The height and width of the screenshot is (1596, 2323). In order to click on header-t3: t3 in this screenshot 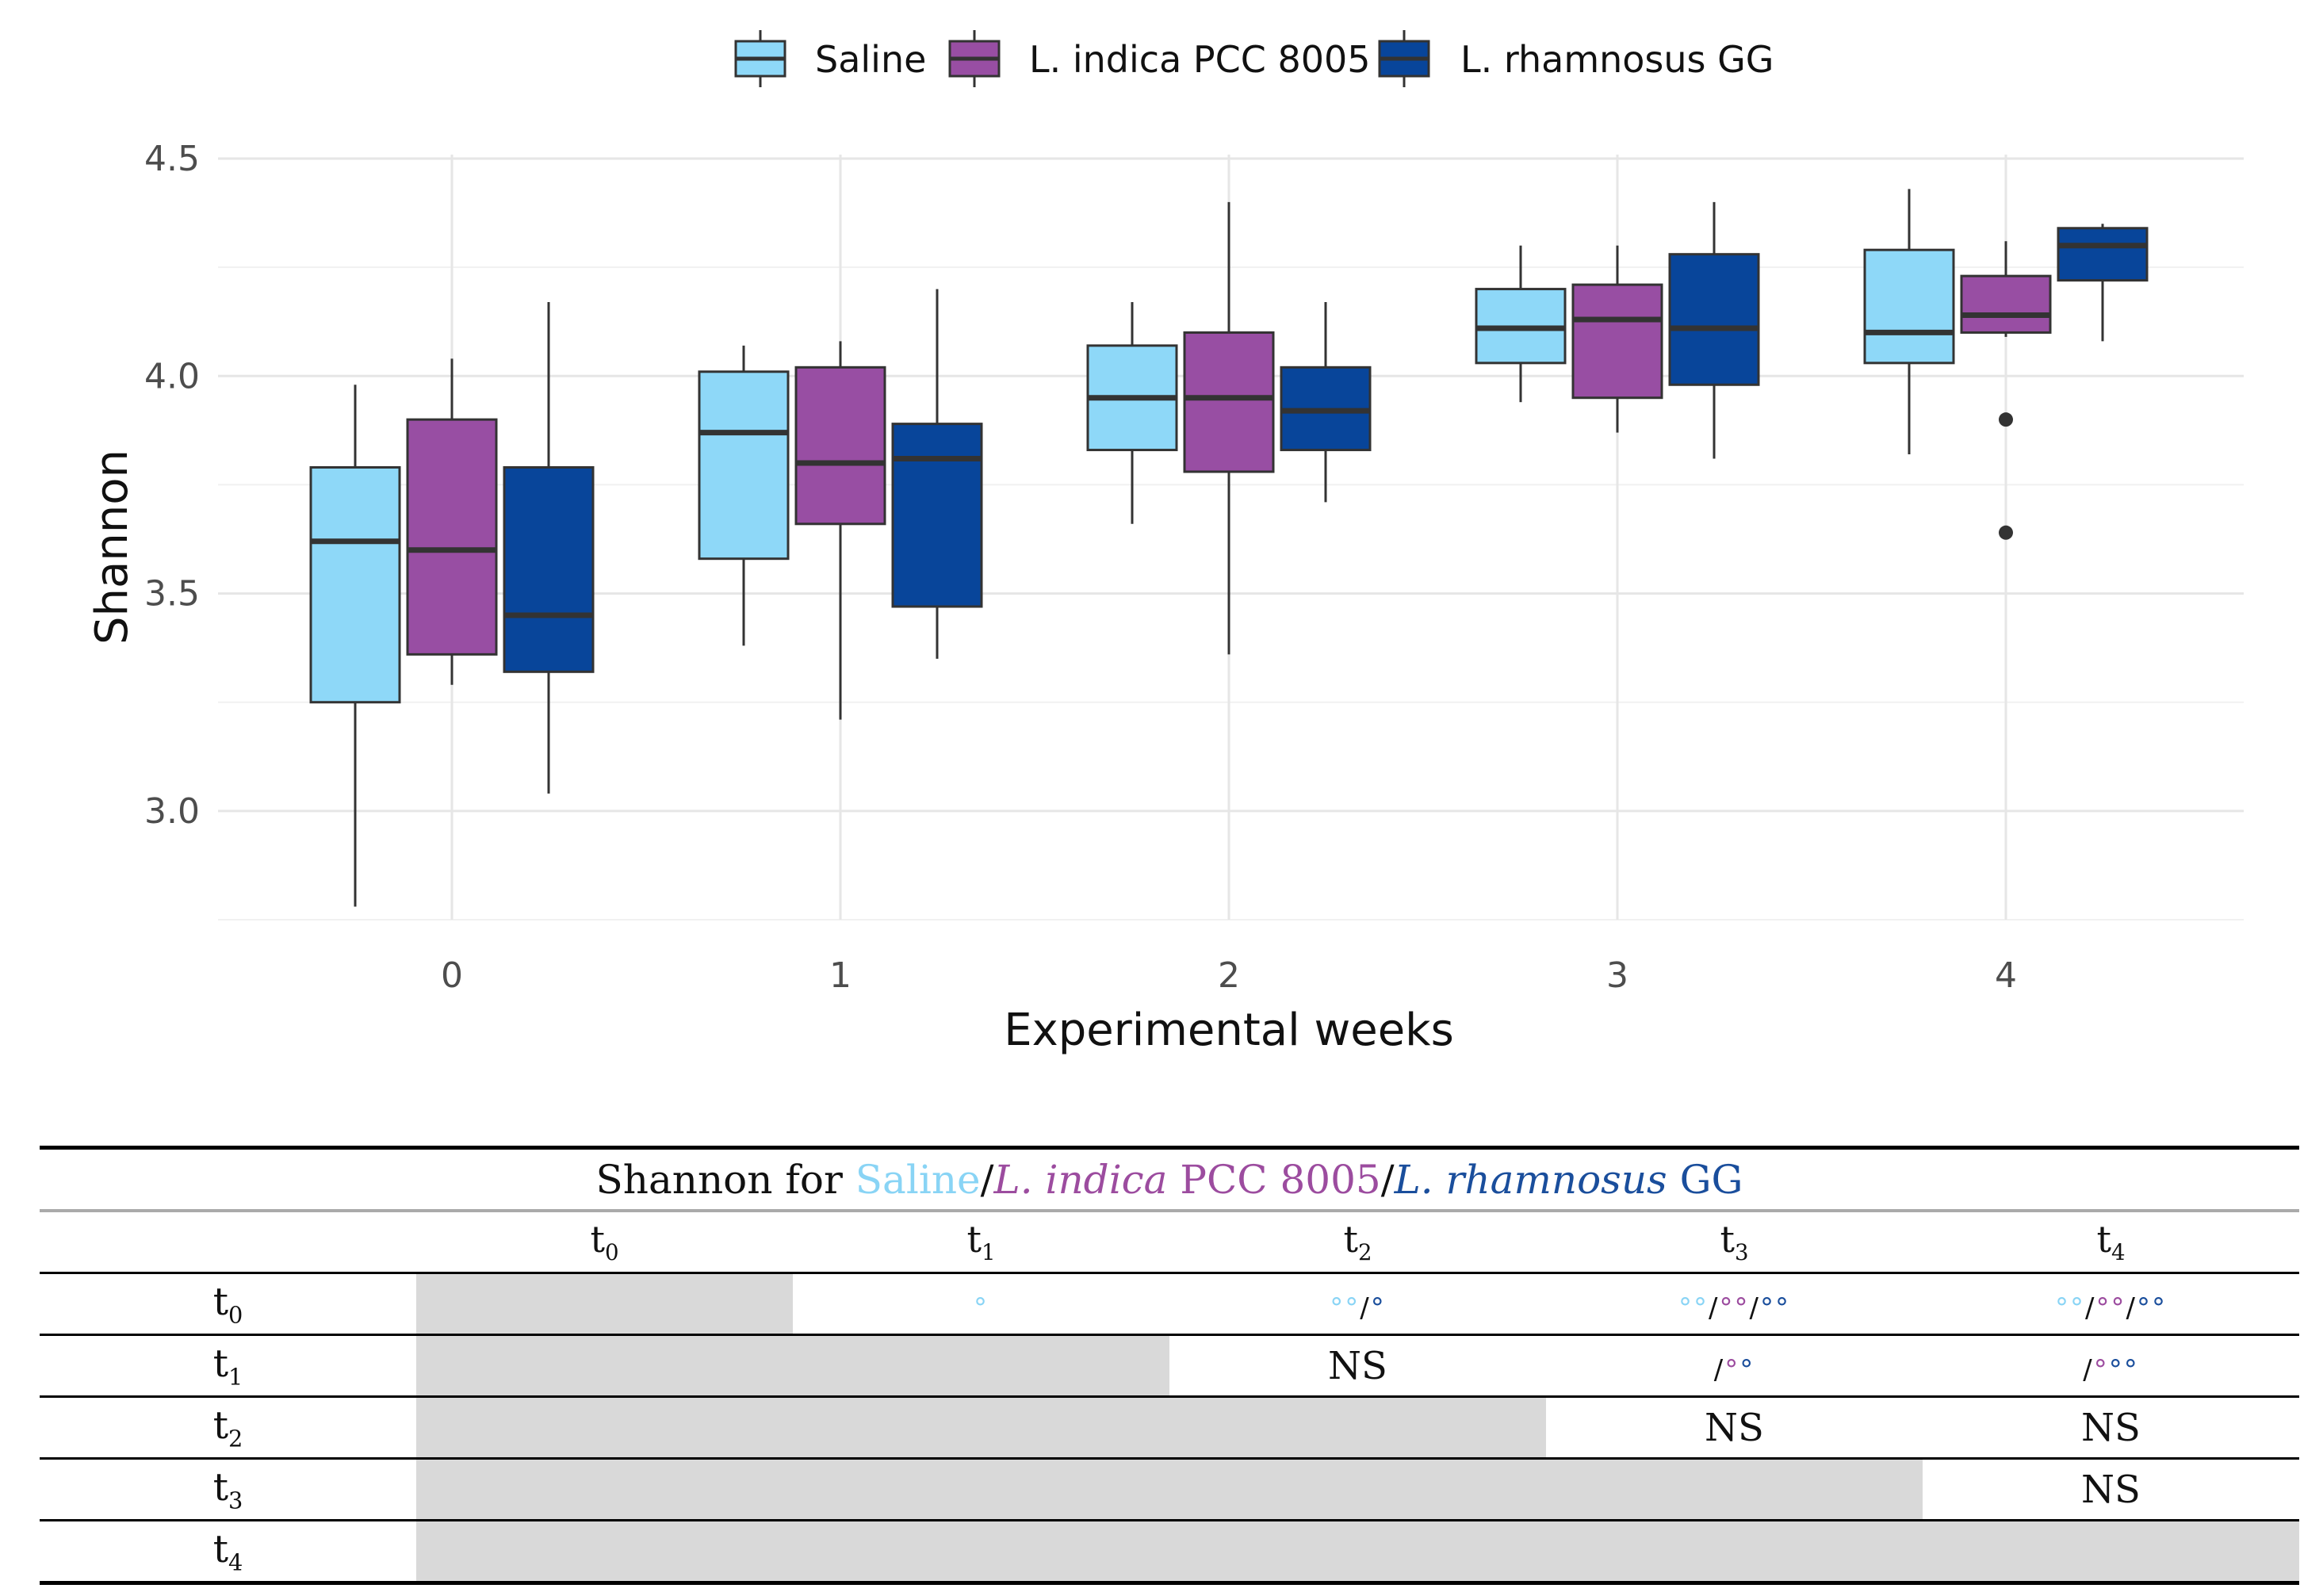, I will do `click(1734, 1242)`.